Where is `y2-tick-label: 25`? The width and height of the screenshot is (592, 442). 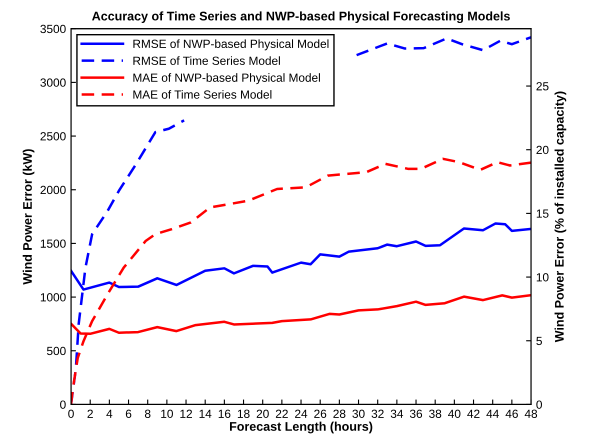
y2-tick-label: 25 is located at coordinates (542, 86).